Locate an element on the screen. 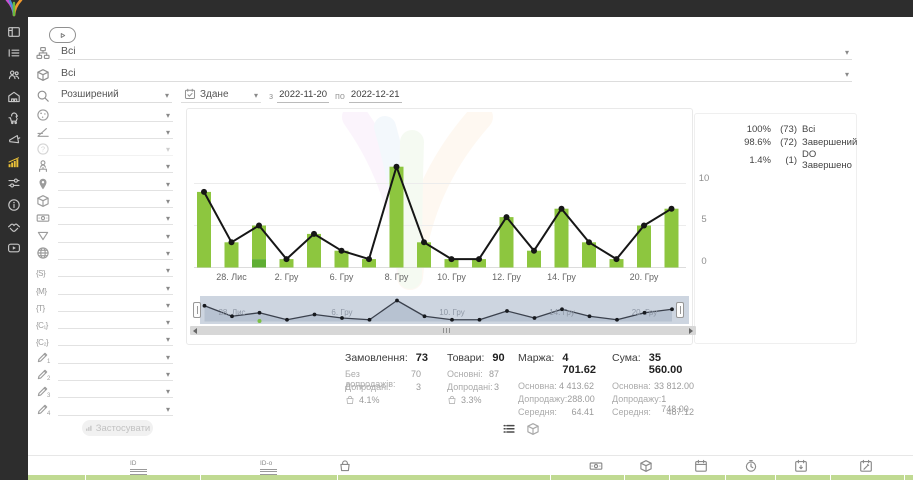 The width and height of the screenshot is (913, 480). x-axis-label: 2. Гру is located at coordinates (287, 277).